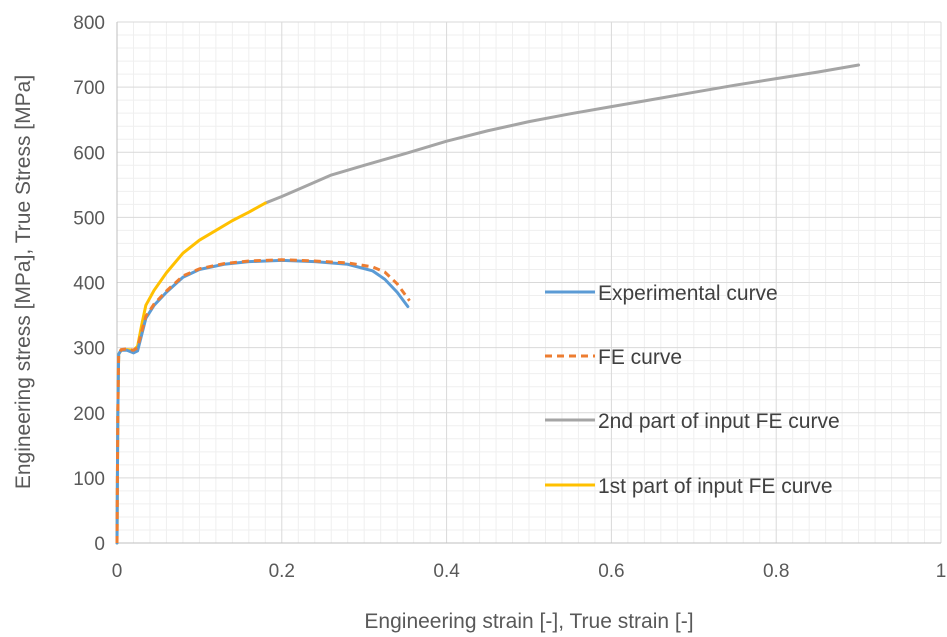 The image size is (947, 637). I want to click on x-axis-title: Engineering strain [-], True strain [-], so click(528, 621).